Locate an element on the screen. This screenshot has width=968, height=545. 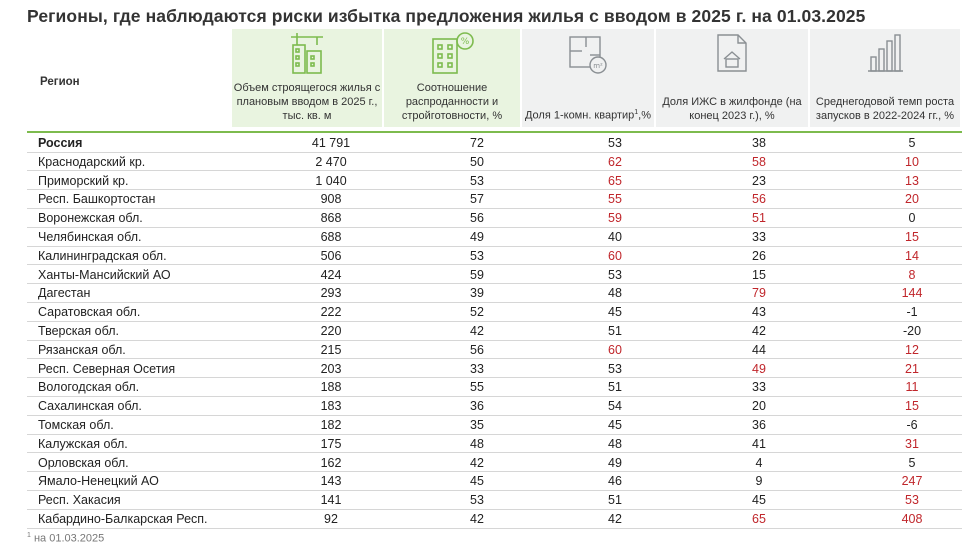
table-cell: 13 is located at coordinates (912, 180).